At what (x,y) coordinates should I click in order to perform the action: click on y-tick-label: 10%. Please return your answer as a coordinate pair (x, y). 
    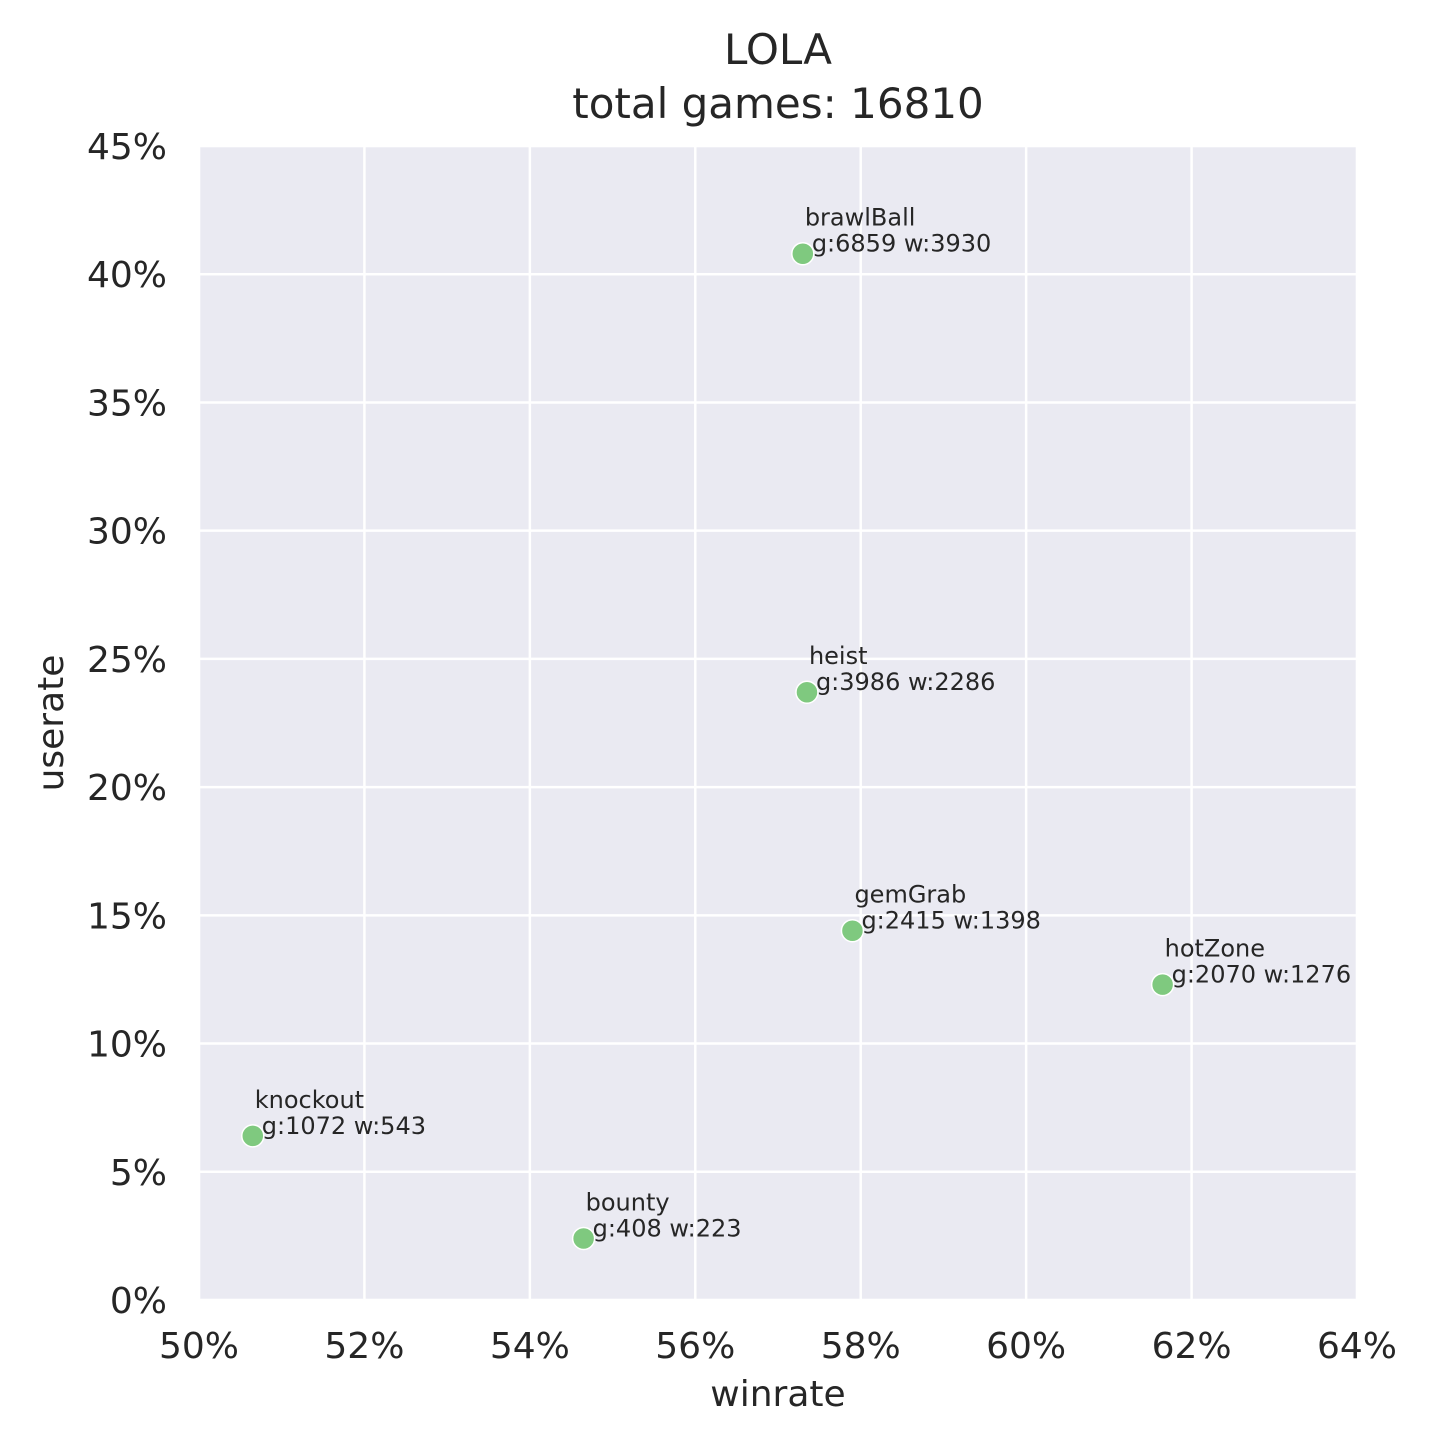
    Looking at the image, I should click on (127, 1045).